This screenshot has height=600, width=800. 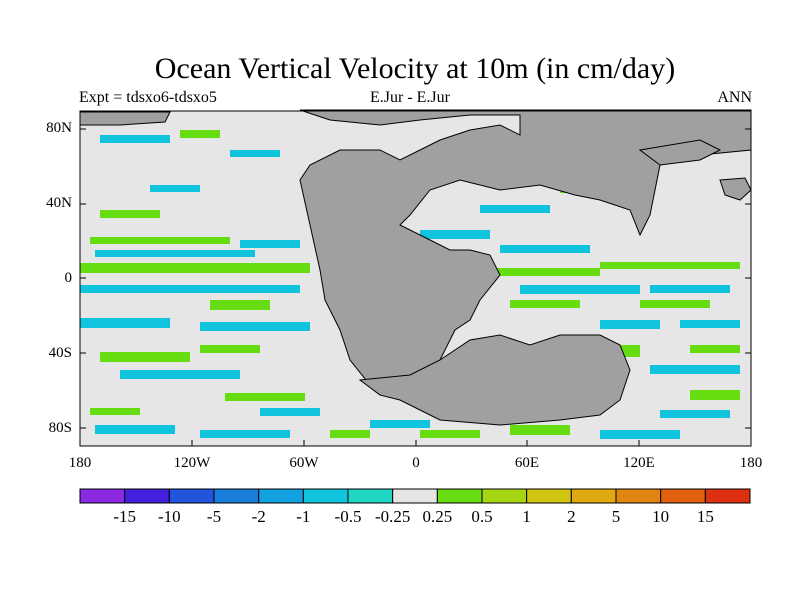 I want to click on lon-label-120w: 120W, so click(x=192, y=463).